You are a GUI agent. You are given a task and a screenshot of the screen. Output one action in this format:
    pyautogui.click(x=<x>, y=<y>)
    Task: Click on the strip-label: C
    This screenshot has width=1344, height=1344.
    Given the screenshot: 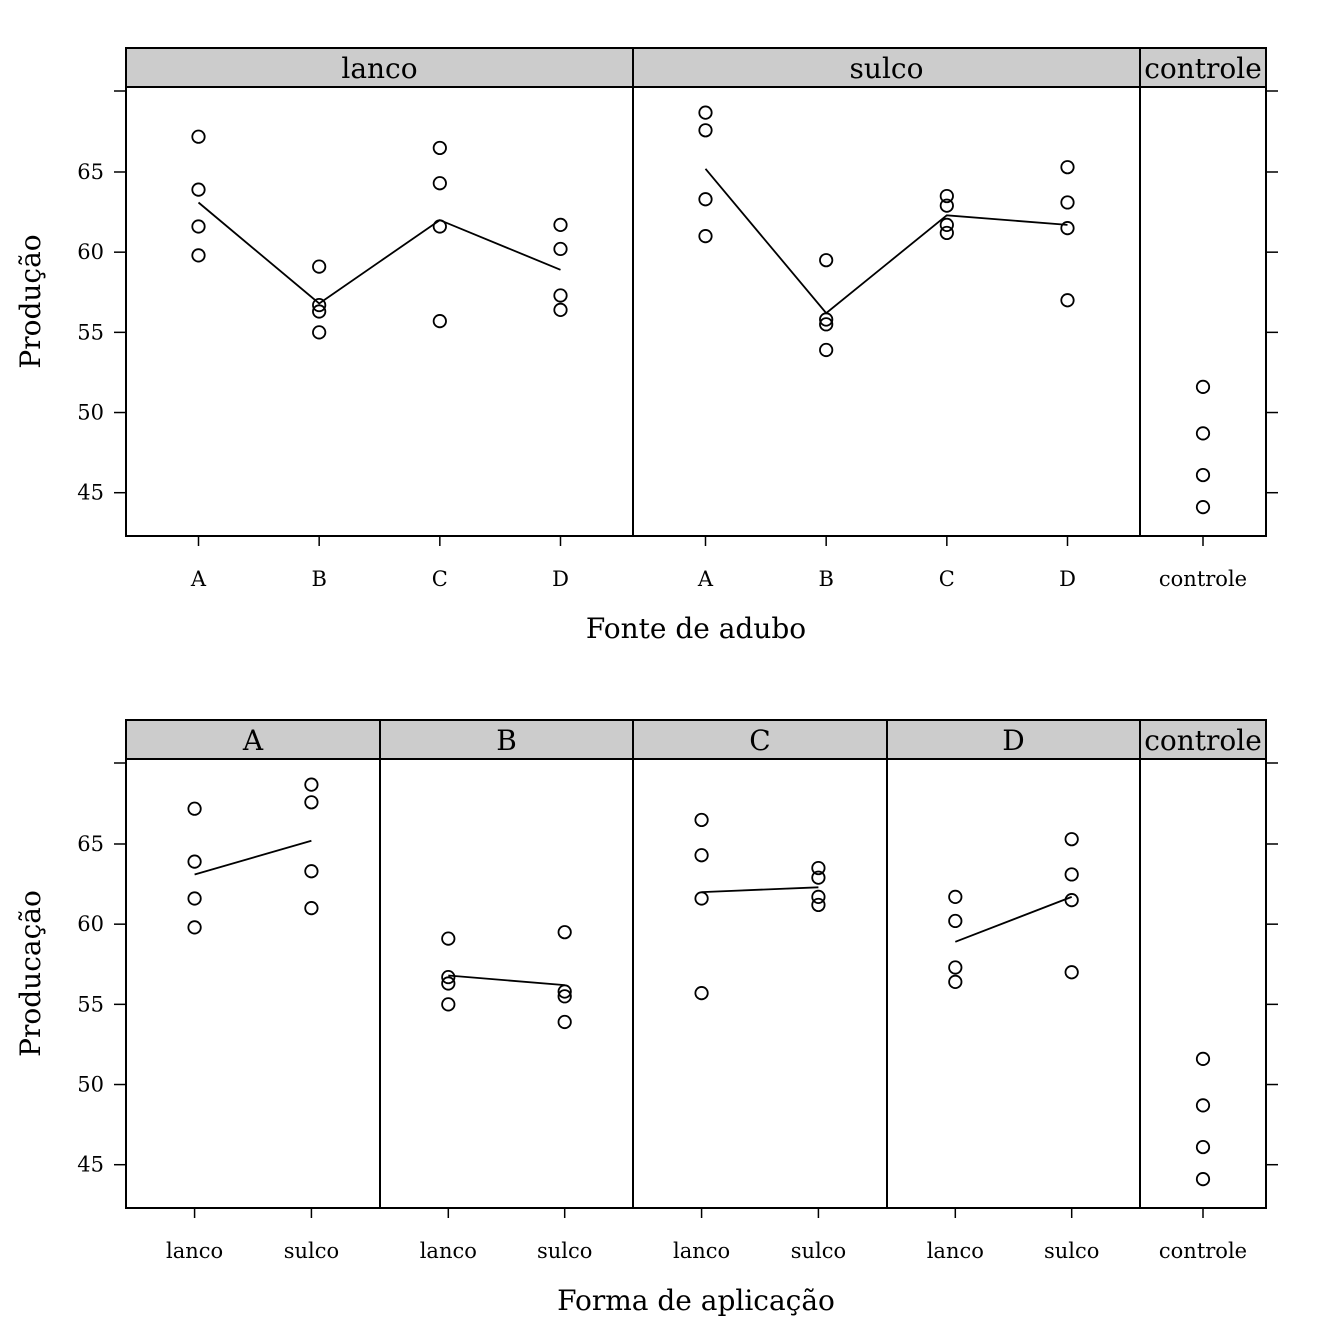 What is the action you would take?
    pyautogui.click(x=759, y=740)
    